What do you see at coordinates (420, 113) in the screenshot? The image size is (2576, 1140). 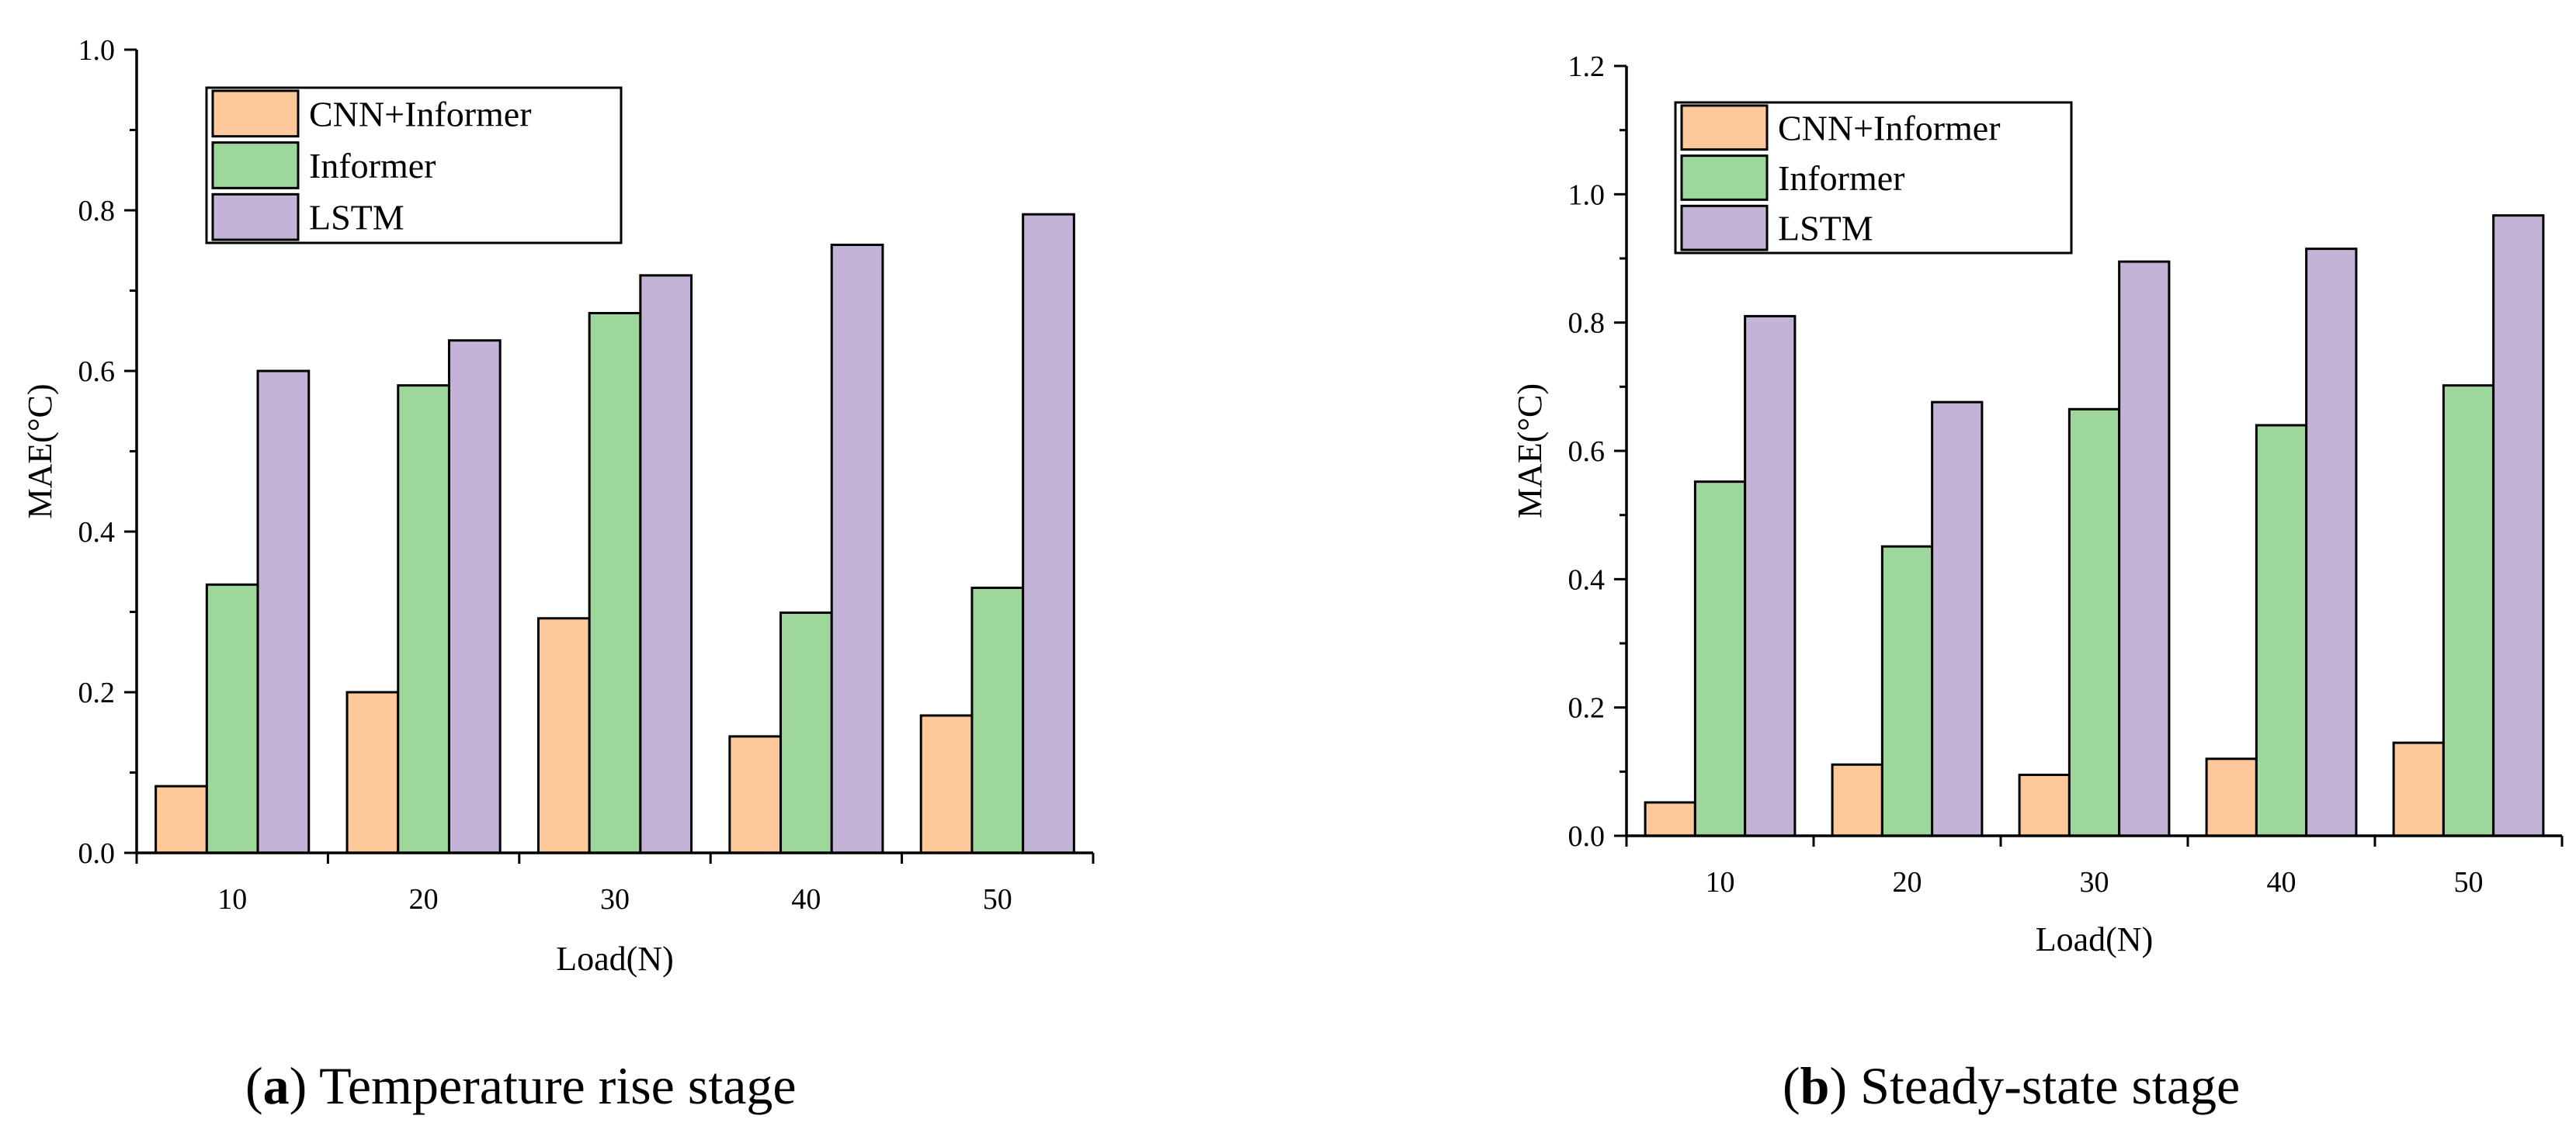 I see `chart-a-legend-label: CNN+Informer` at bounding box center [420, 113].